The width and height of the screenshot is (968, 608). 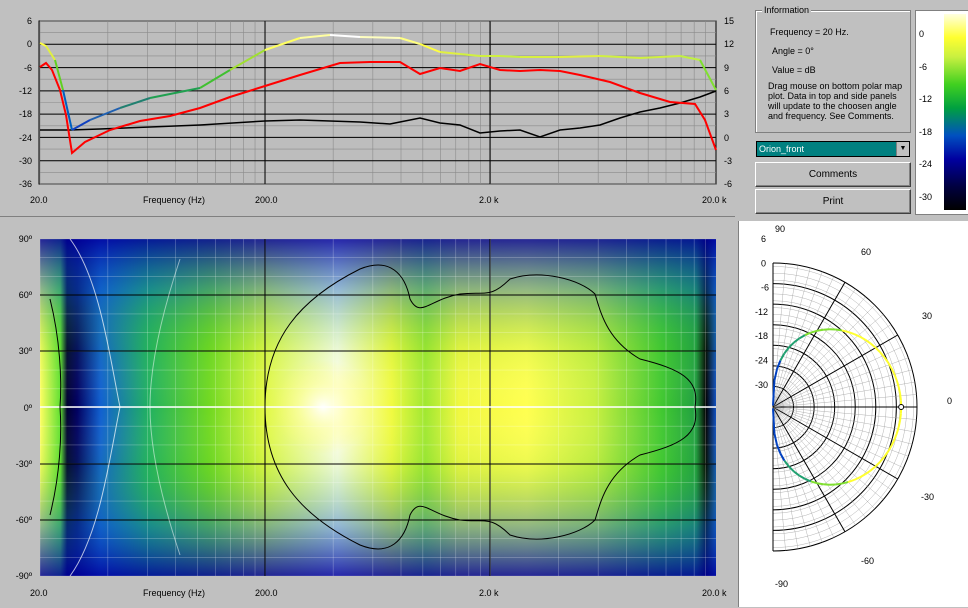 What do you see at coordinates (833, 174) in the screenshot?
I see `comments-button: Comments` at bounding box center [833, 174].